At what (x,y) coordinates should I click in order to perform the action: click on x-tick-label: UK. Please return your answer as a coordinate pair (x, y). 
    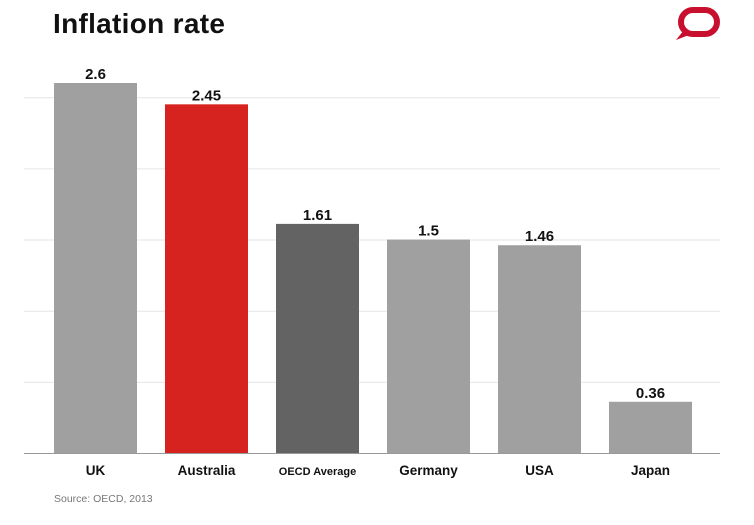
    Looking at the image, I should click on (96, 470).